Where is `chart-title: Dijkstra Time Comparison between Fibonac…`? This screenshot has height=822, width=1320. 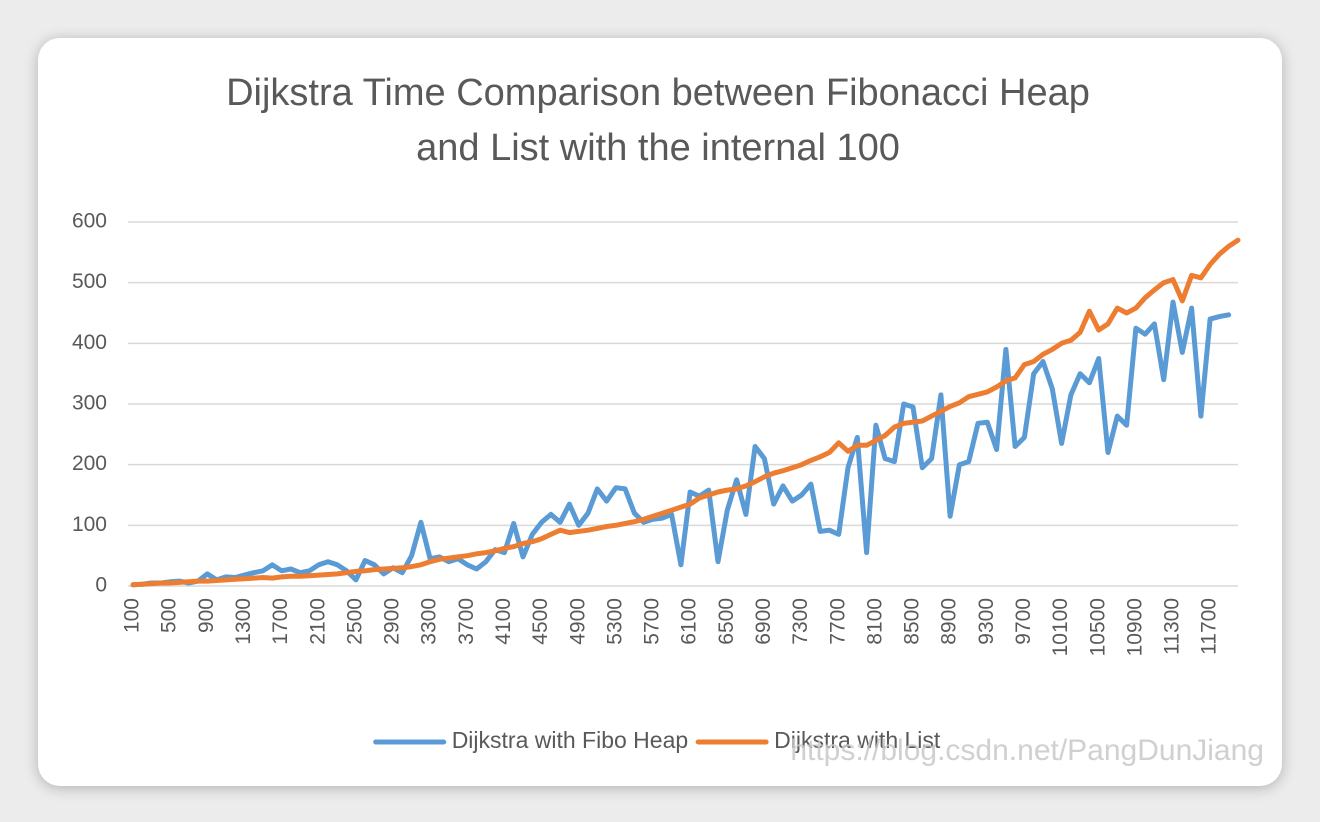 chart-title: Dijkstra Time Comparison between Fibonac… is located at coordinates (658, 93).